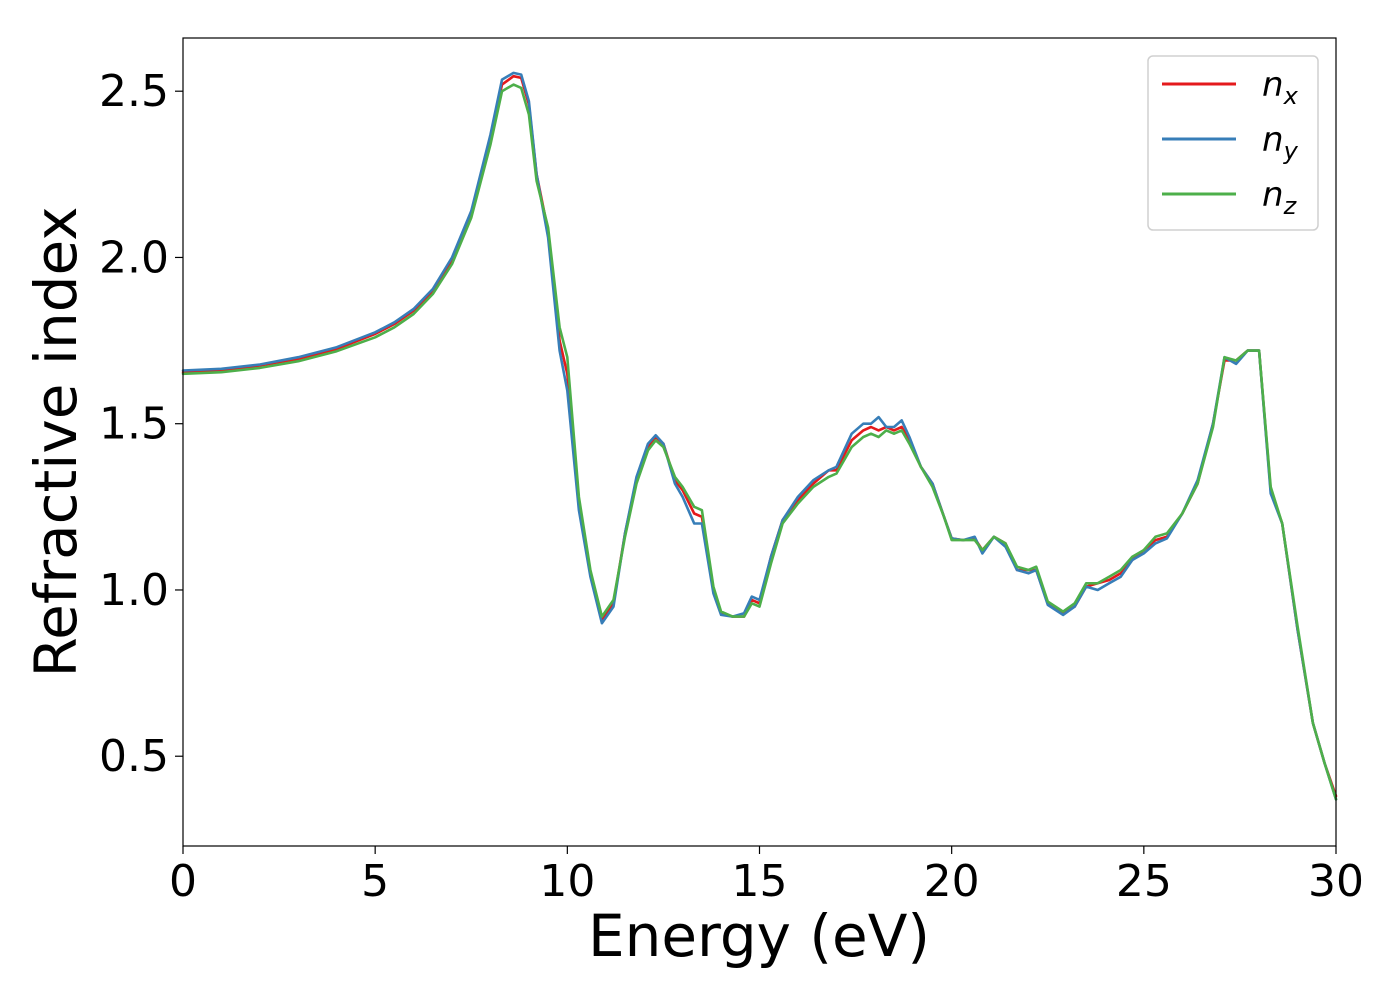 The width and height of the screenshot is (1400, 1000). What do you see at coordinates (1336, 881) in the screenshot?
I see `x-tick-label: 30` at bounding box center [1336, 881].